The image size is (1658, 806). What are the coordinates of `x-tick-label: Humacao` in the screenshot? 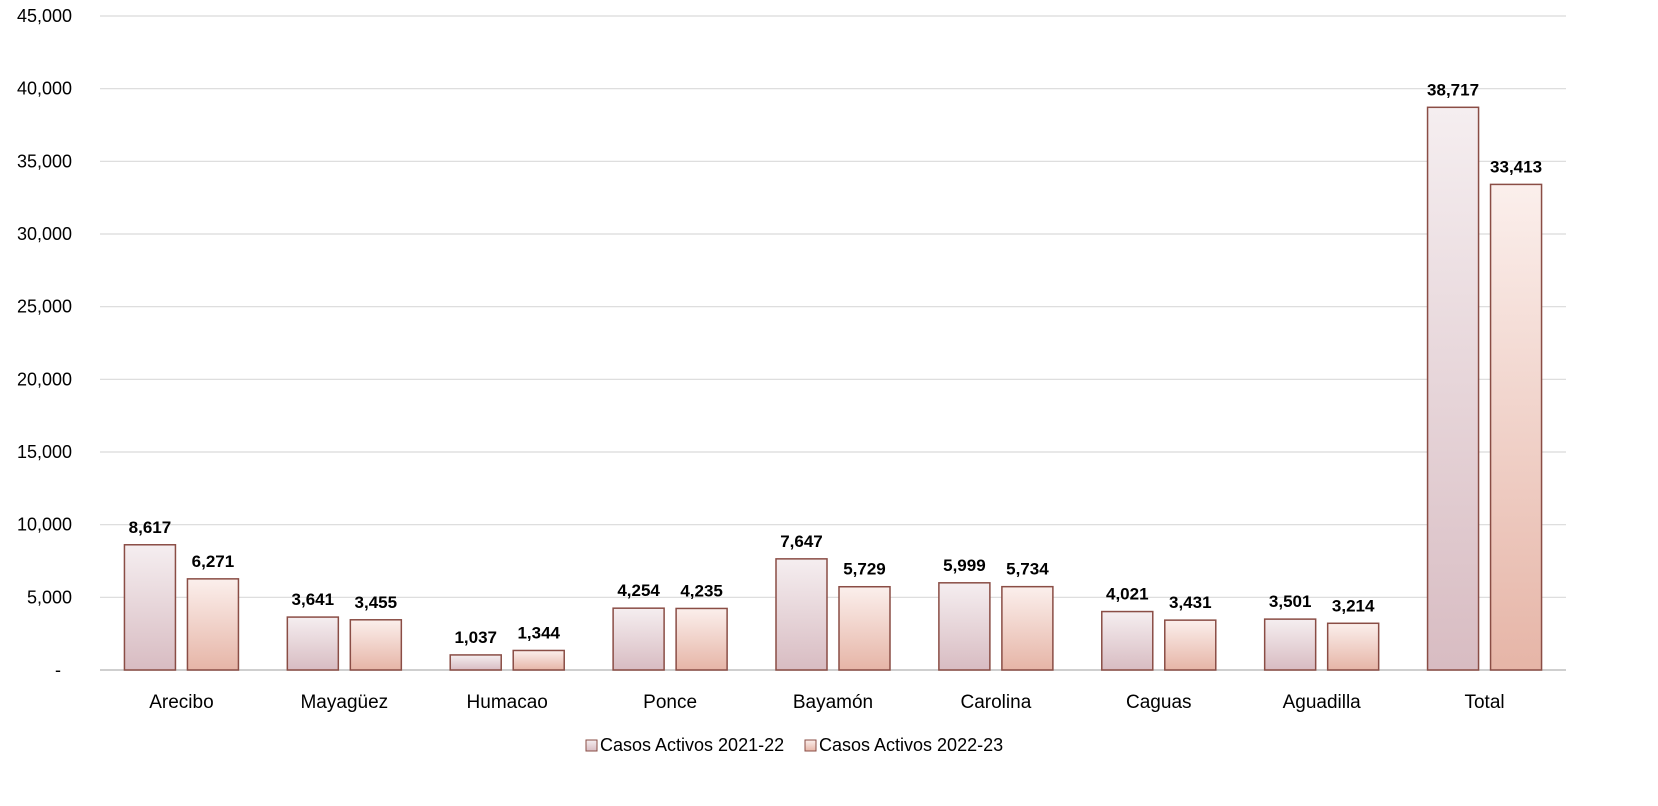 It's located at (507, 702).